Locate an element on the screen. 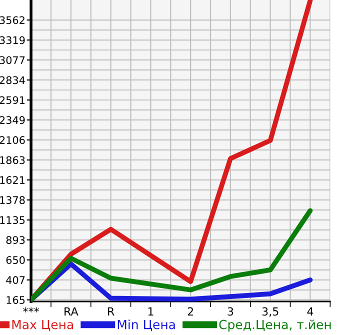 Image resolution: width=345 pixels, height=335 pixels. legend-label: Max Цена is located at coordinates (43, 326).